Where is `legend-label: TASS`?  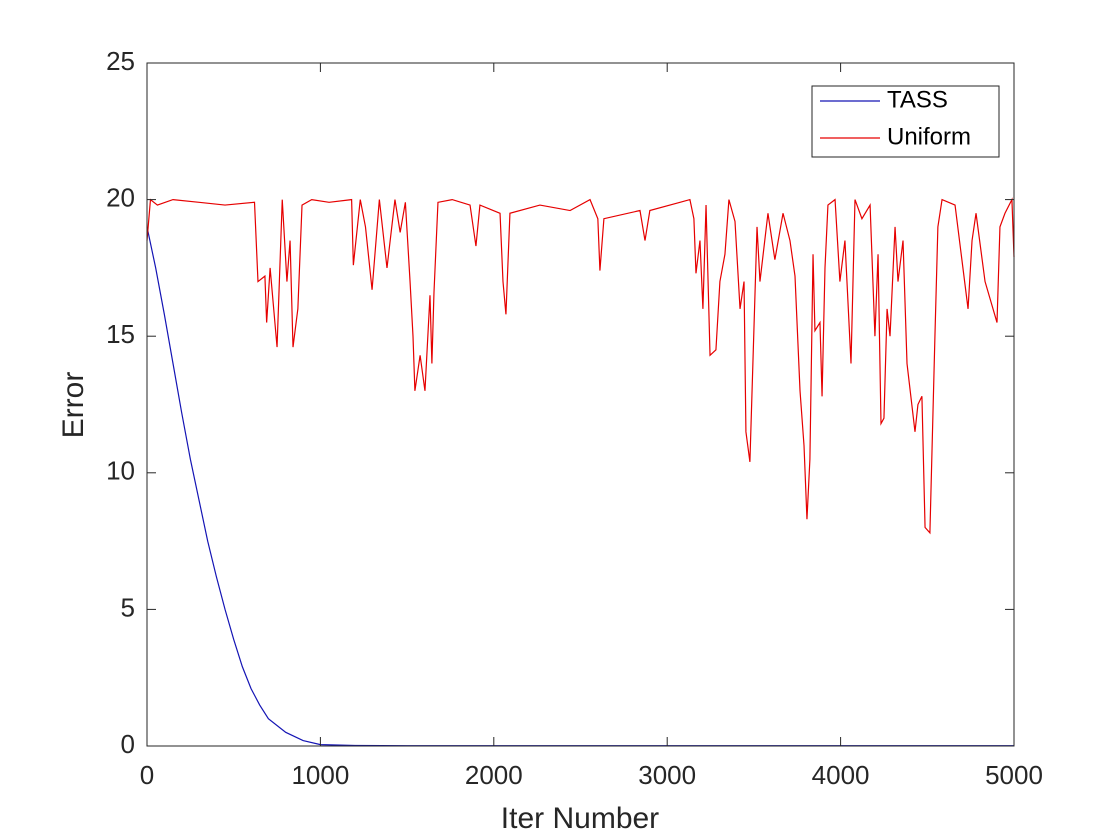 legend-label: TASS is located at coordinates (917, 99).